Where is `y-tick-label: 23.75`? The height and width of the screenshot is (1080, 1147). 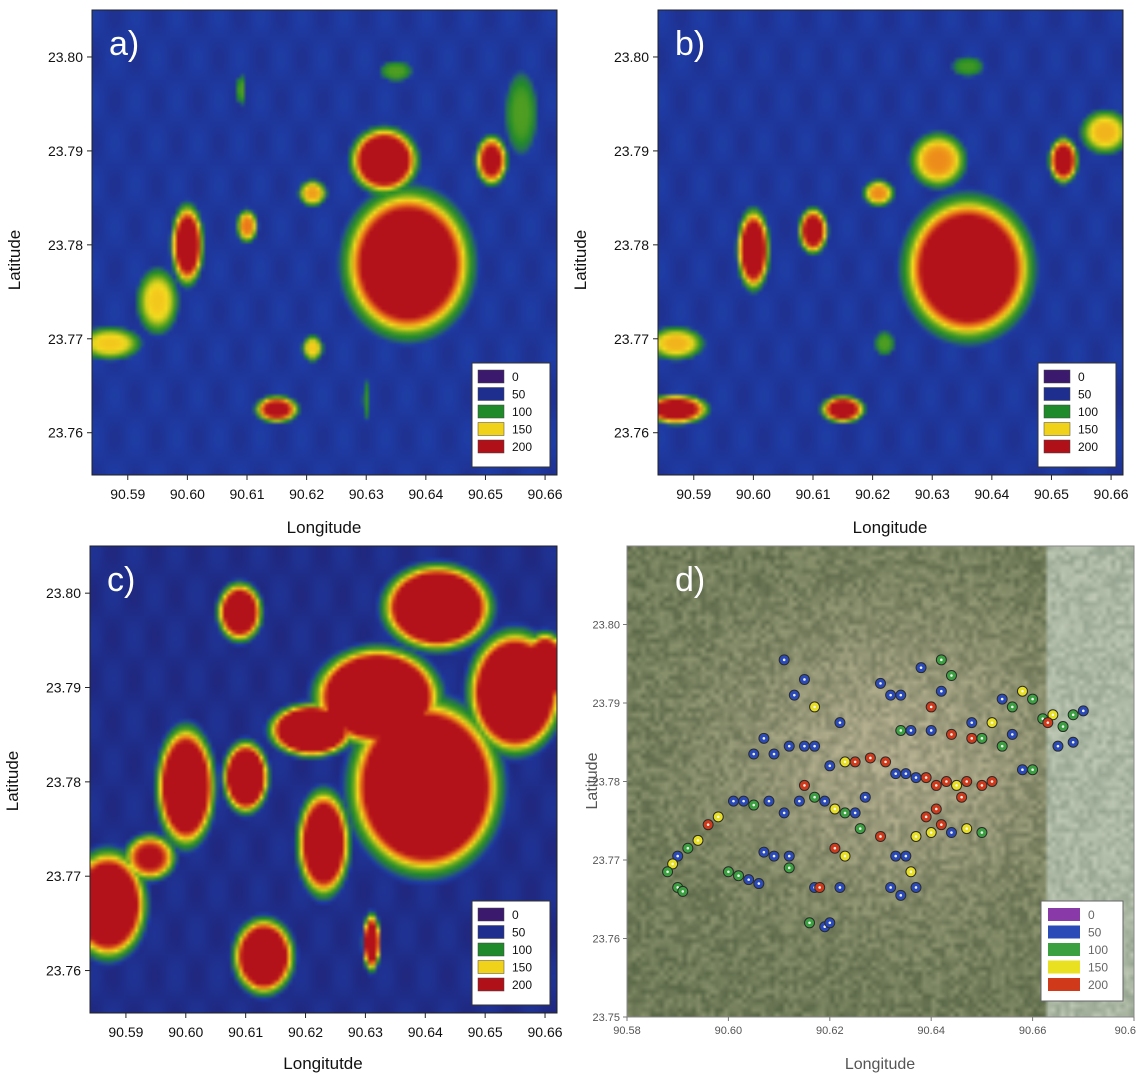
y-tick-label: 23.75 is located at coordinates (606, 1018).